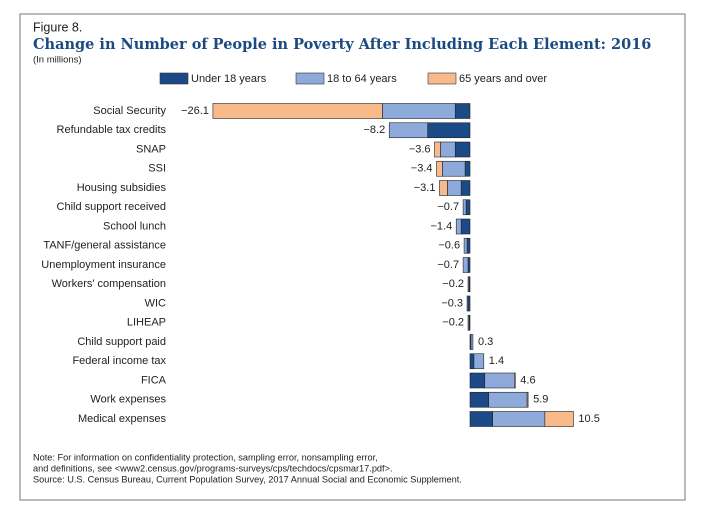  Describe the element at coordinates (449, 246) in the screenshot. I see `value-label: −0.6` at that location.